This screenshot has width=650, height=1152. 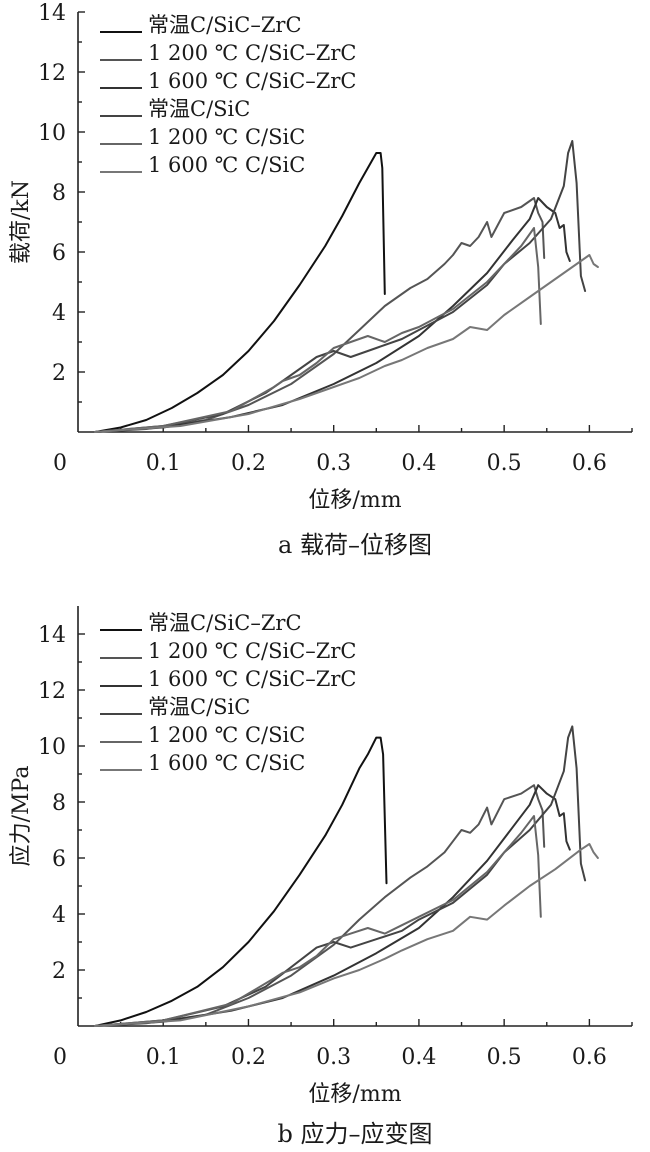 What do you see at coordinates (21, 816) in the screenshot?
I see `y-axis-title: 应力/MPa` at bounding box center [21, 816].